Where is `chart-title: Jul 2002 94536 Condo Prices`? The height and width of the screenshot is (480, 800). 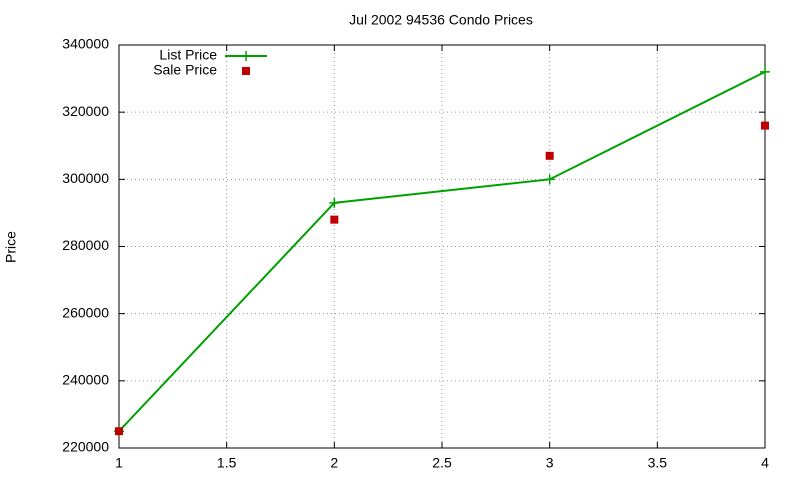 chart-title: Jul 2002 94536 Condo Prices is located at coordinates (441, 20).